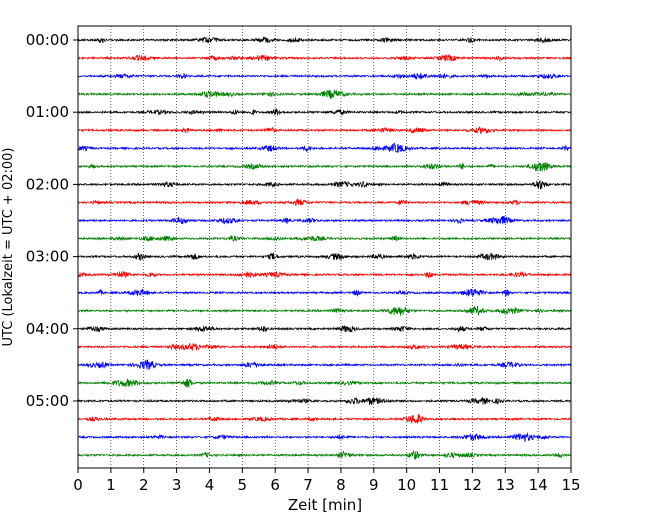 The image size is (650, 520). Describe the element at coordinates (275, 485) in the screenshot. I see `x-tick-label: 6` at that location.